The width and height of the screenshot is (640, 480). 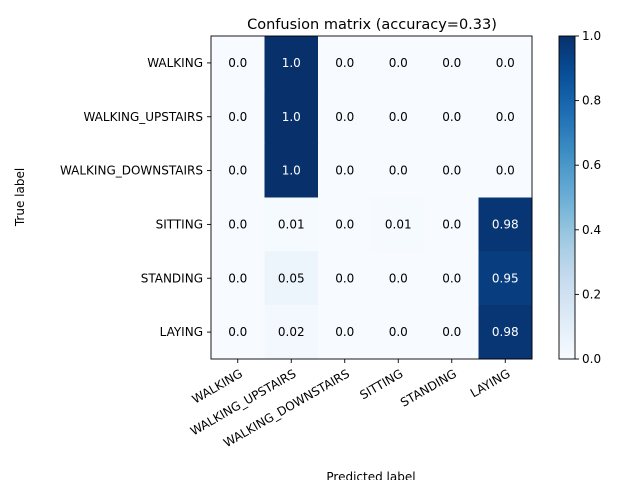 I want to click on colorbar-tick-label: 0.2, so click(x=591, y=294).